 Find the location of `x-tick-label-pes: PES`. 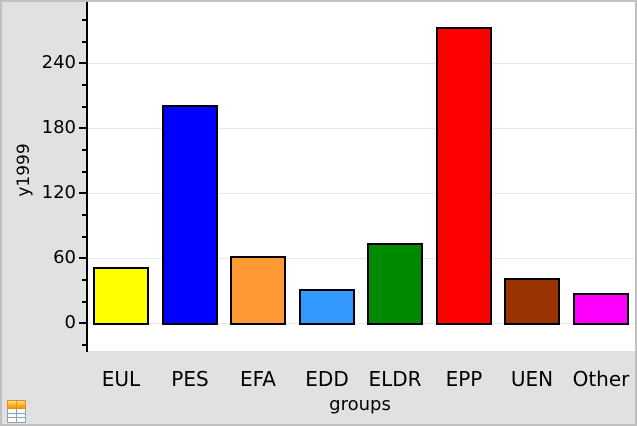

x-tick-label-pes: PES is located at coordinates (190, 379).